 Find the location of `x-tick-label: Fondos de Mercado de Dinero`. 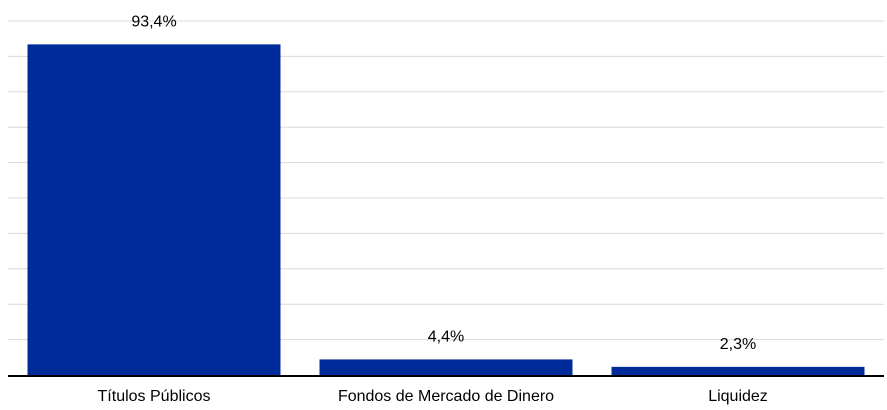

x-tick-label: Fondos de Mercado de Dinero is located at coordinates (446, 396).